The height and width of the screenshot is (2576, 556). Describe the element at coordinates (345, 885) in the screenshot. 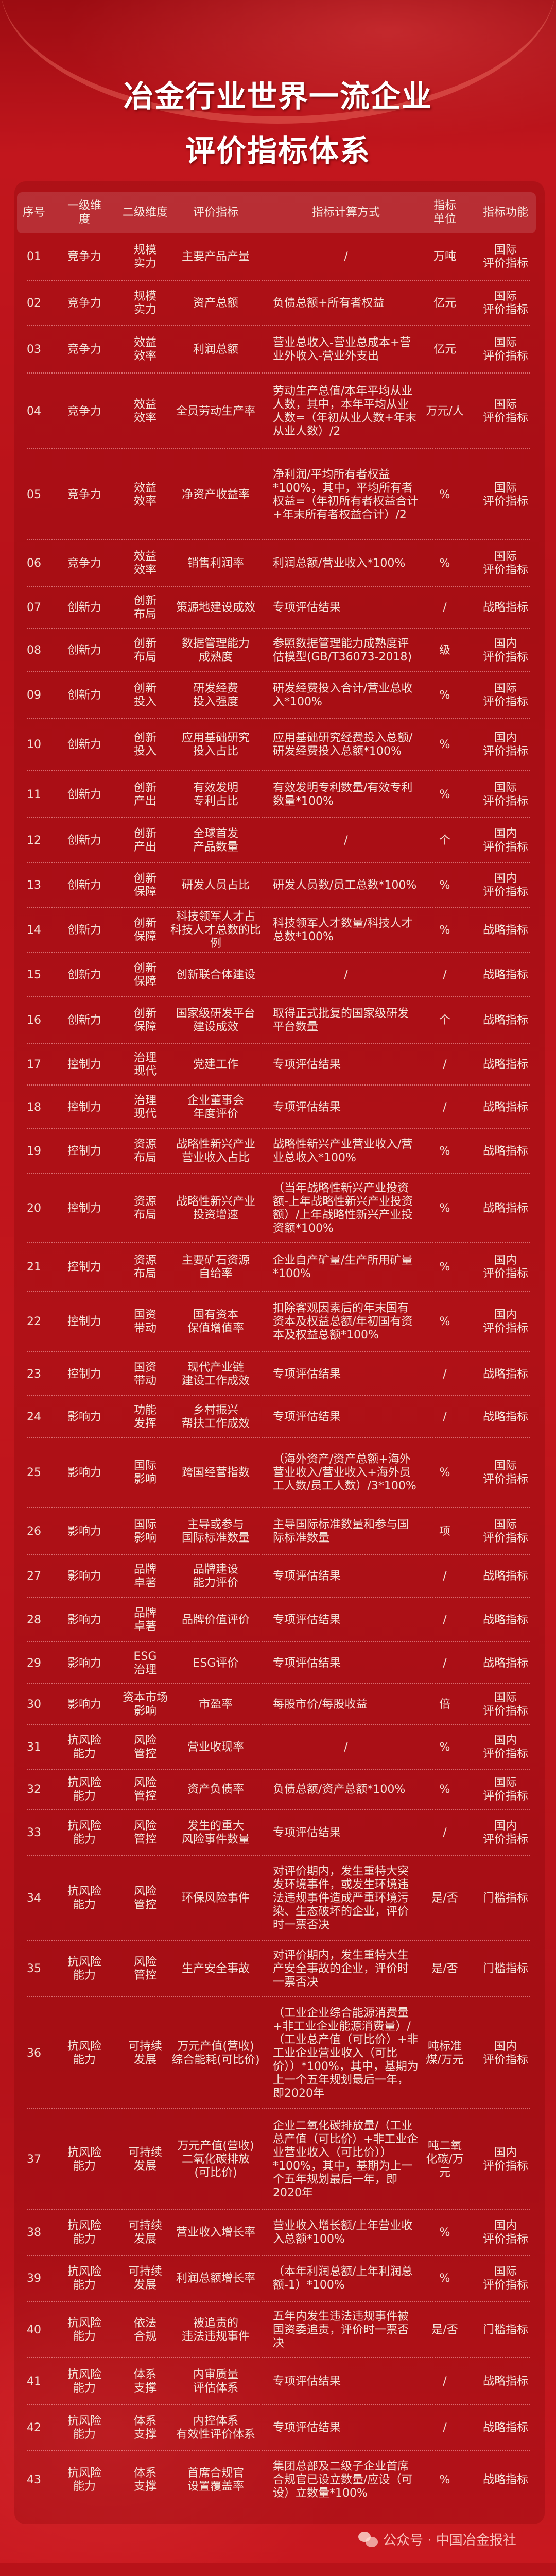

I see `calculation-method: 研发人员数/员工总数*100%` at that location.